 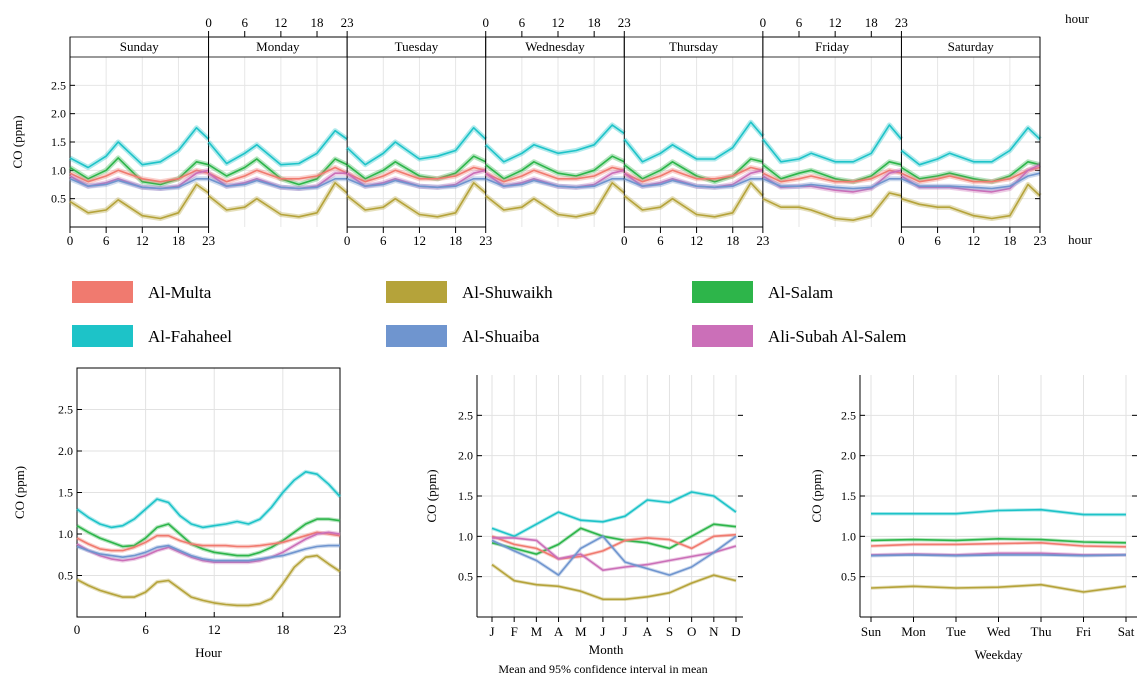 I want to click on weekday-al-salam-line, so click(x=998, y=541).